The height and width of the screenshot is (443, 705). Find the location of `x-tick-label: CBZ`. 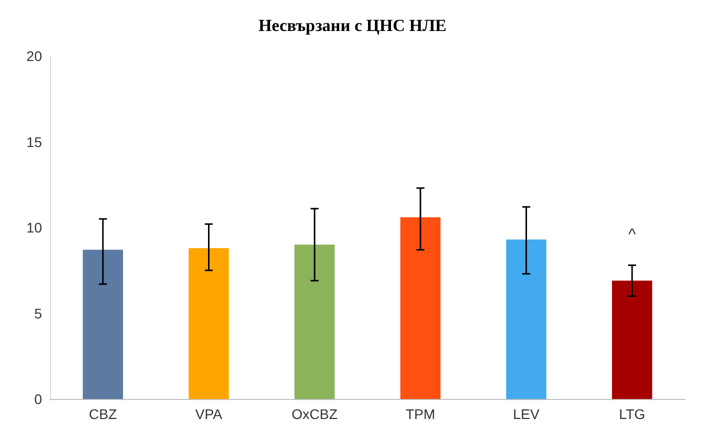

x-tick-label: CBZ is located at coordinates (103, 414).